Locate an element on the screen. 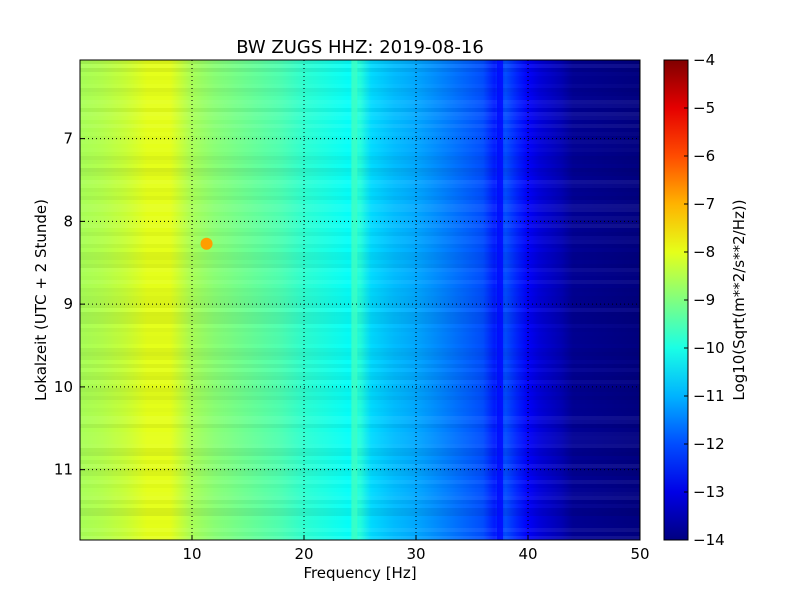 Image resolution: width=800 pixels, height=600 pixels. colorbar-tick-label: −11 is located at coordinates (709, 396).